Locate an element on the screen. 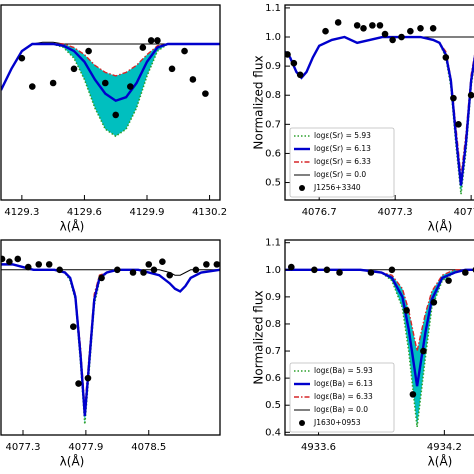  legend-box is located at coordinates (342, 397).